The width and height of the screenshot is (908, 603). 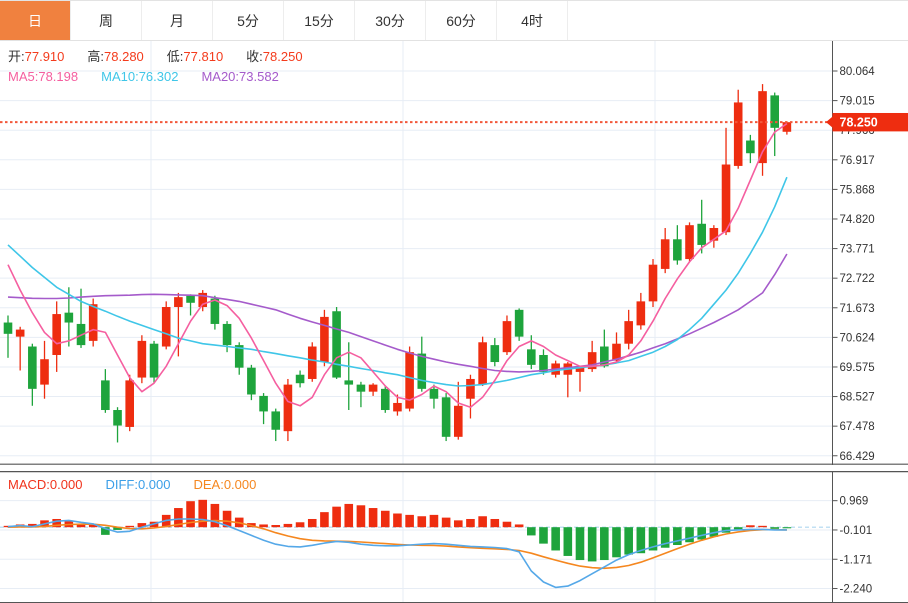 I want to click on macd-legend: MACD:0.000 DIFF:0.000 DEA:0.000, so click(x=143, y=485).